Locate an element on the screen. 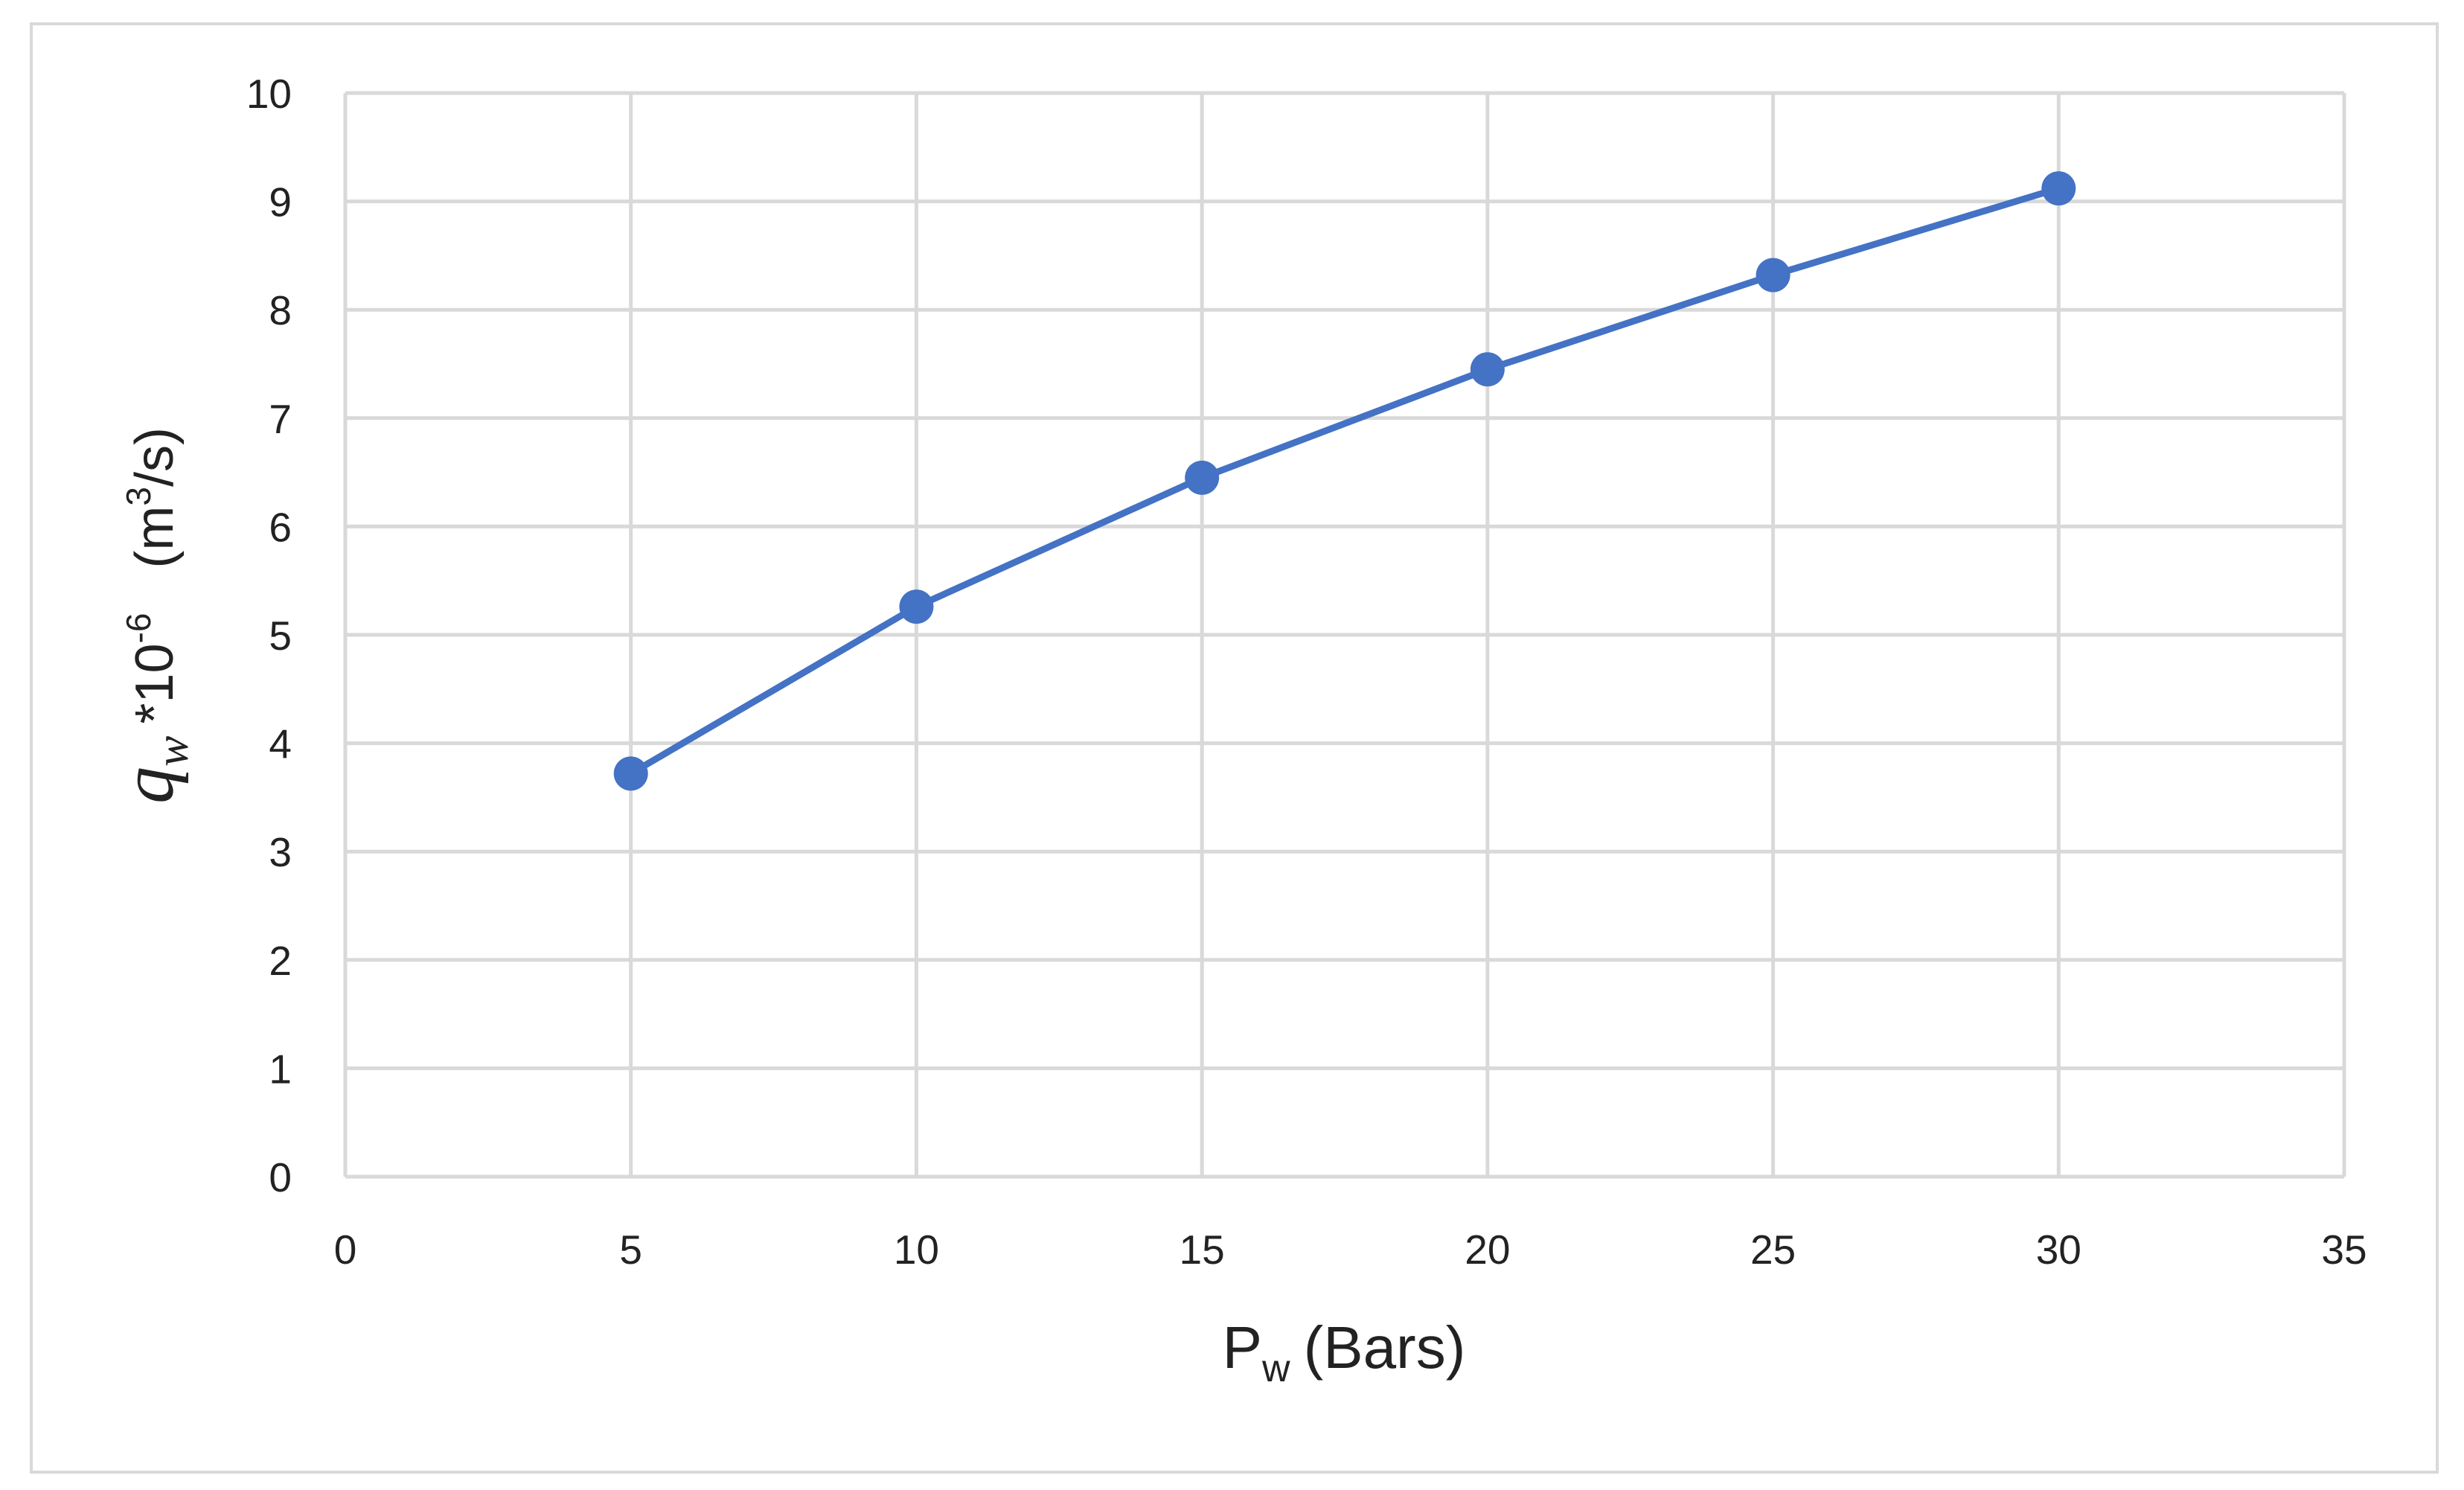  y-tick-label: 7 is located at coordinates (280, 419).